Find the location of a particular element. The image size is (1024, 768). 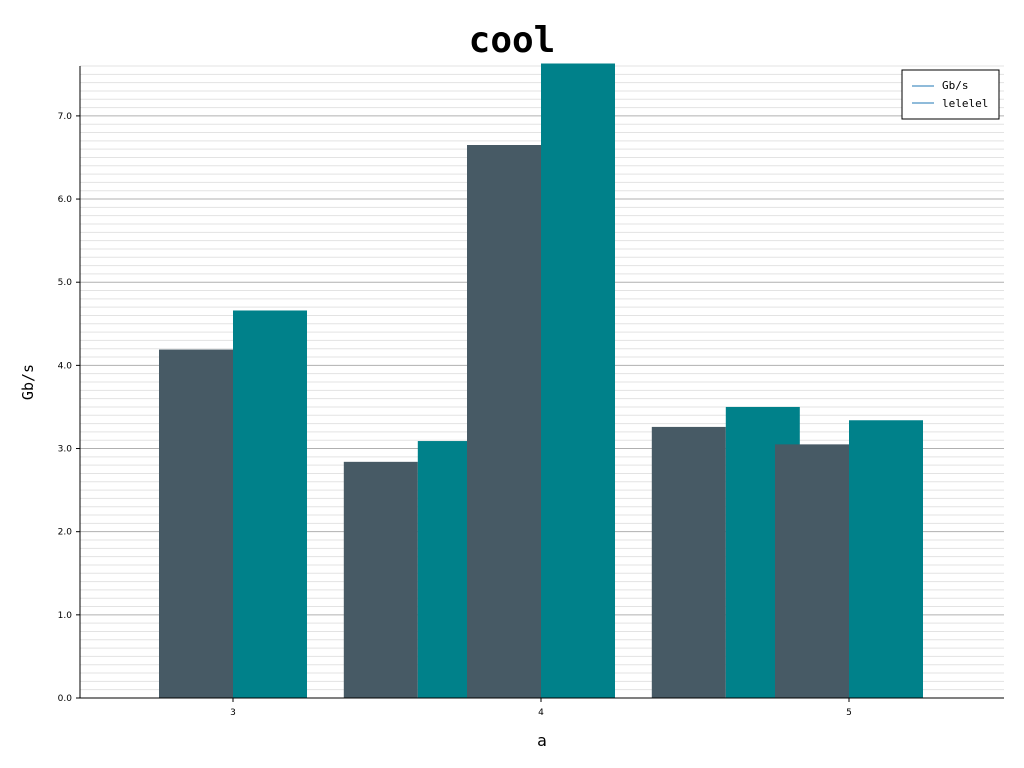

x-ticks: 3 4 5 is located at coordinates (541, 708).